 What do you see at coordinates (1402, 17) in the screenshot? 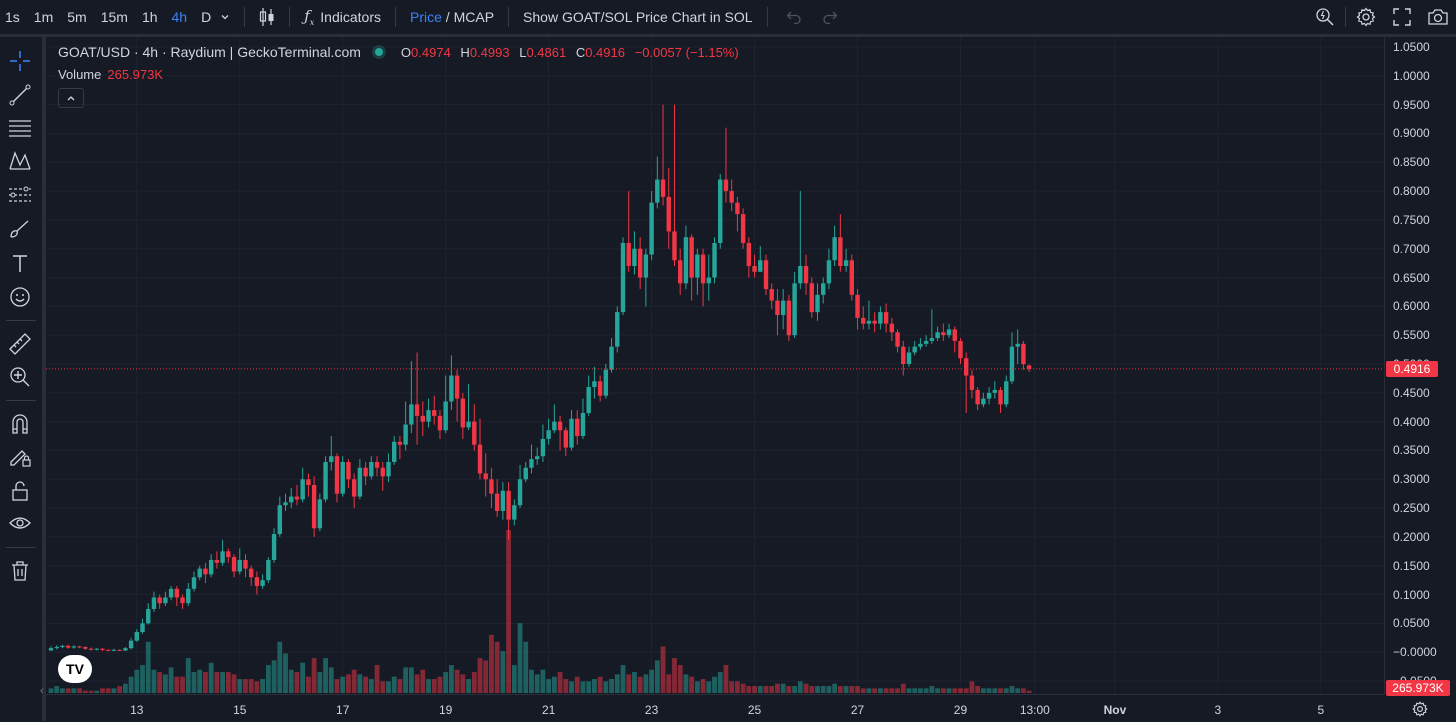
I see `fullscreen-button` at bounding box center [1402, 17].